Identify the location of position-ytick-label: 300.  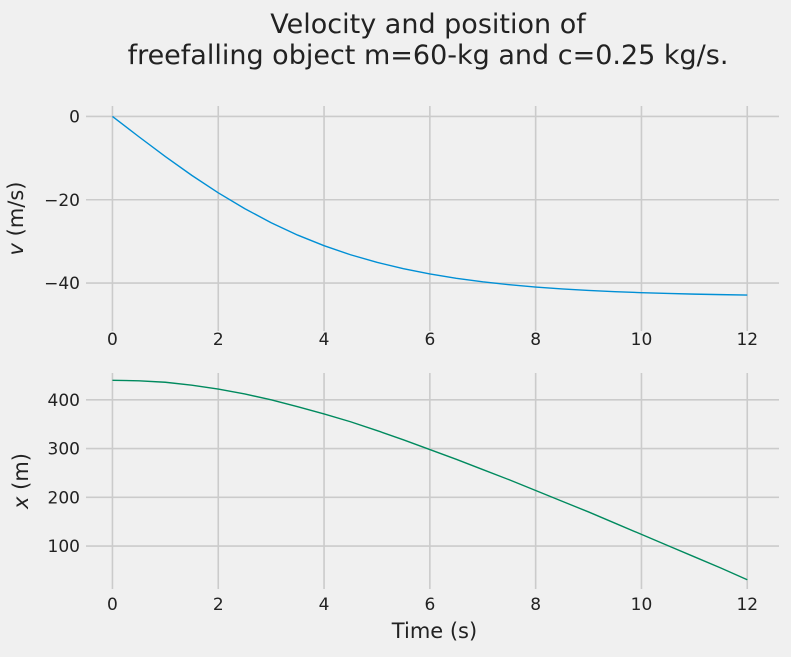
(64, 450).